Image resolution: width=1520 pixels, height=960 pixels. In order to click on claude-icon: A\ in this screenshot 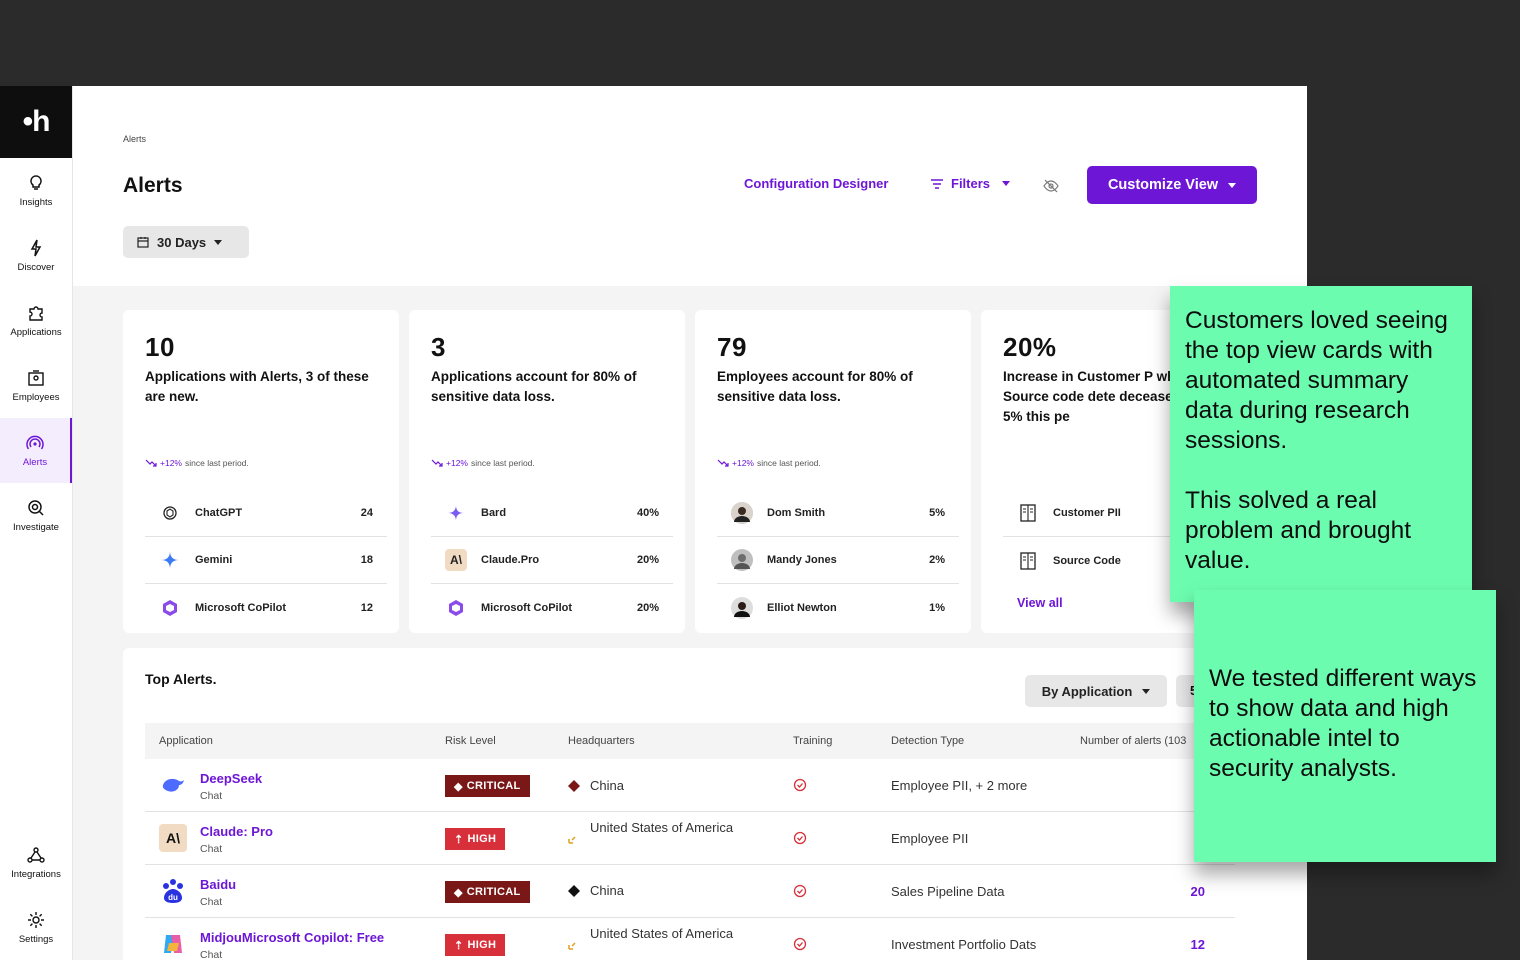, I will do `click(456, 560)`.